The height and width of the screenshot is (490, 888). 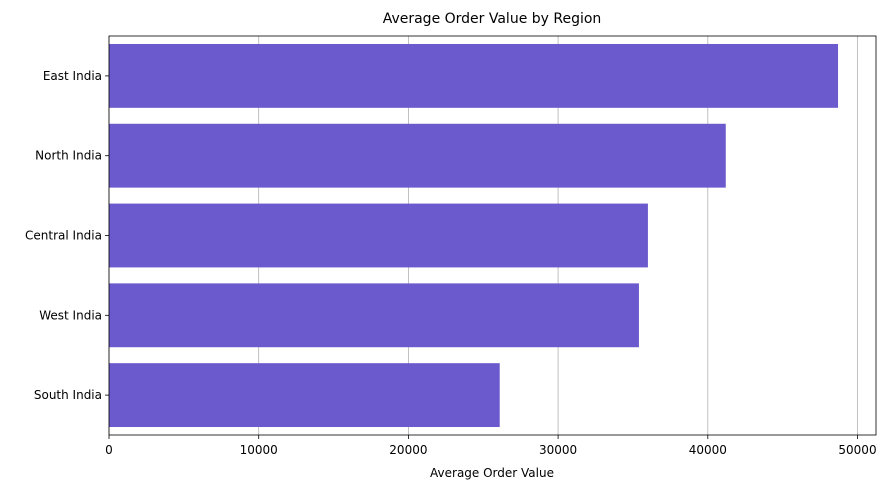 What do you see at coordinates (109, 450) in the screenshot?
I see `x-tick-label: 0` at bounding box center [109, 450].